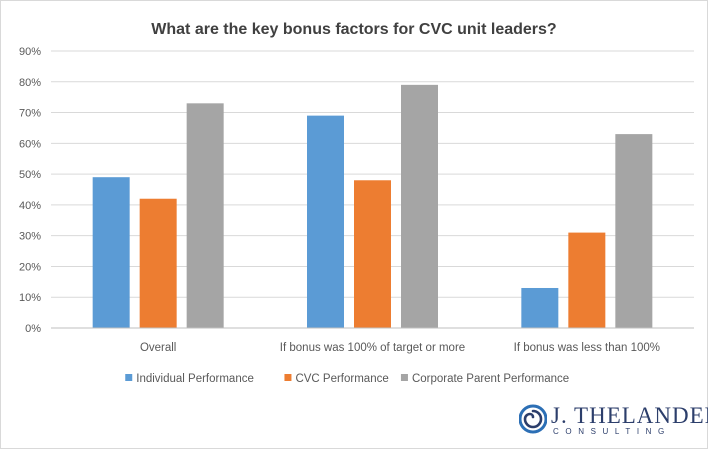  I want to click on y-tick-label: 50%, so click(30, 175).